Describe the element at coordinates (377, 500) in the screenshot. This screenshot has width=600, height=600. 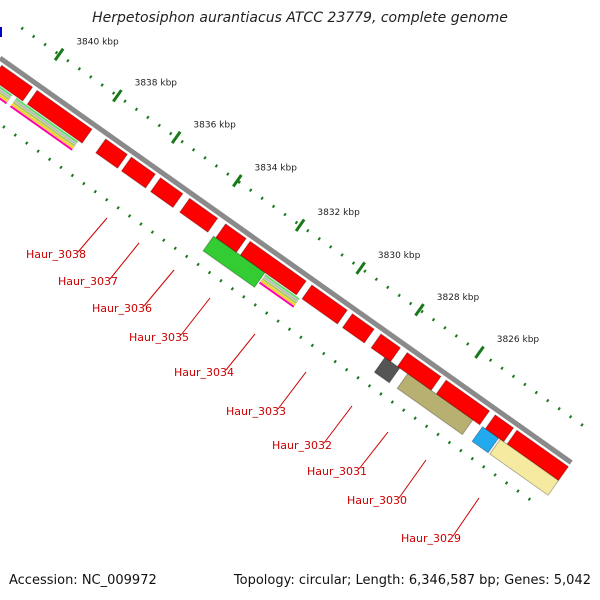
I see `gene-label: Haur_3030` at that location.